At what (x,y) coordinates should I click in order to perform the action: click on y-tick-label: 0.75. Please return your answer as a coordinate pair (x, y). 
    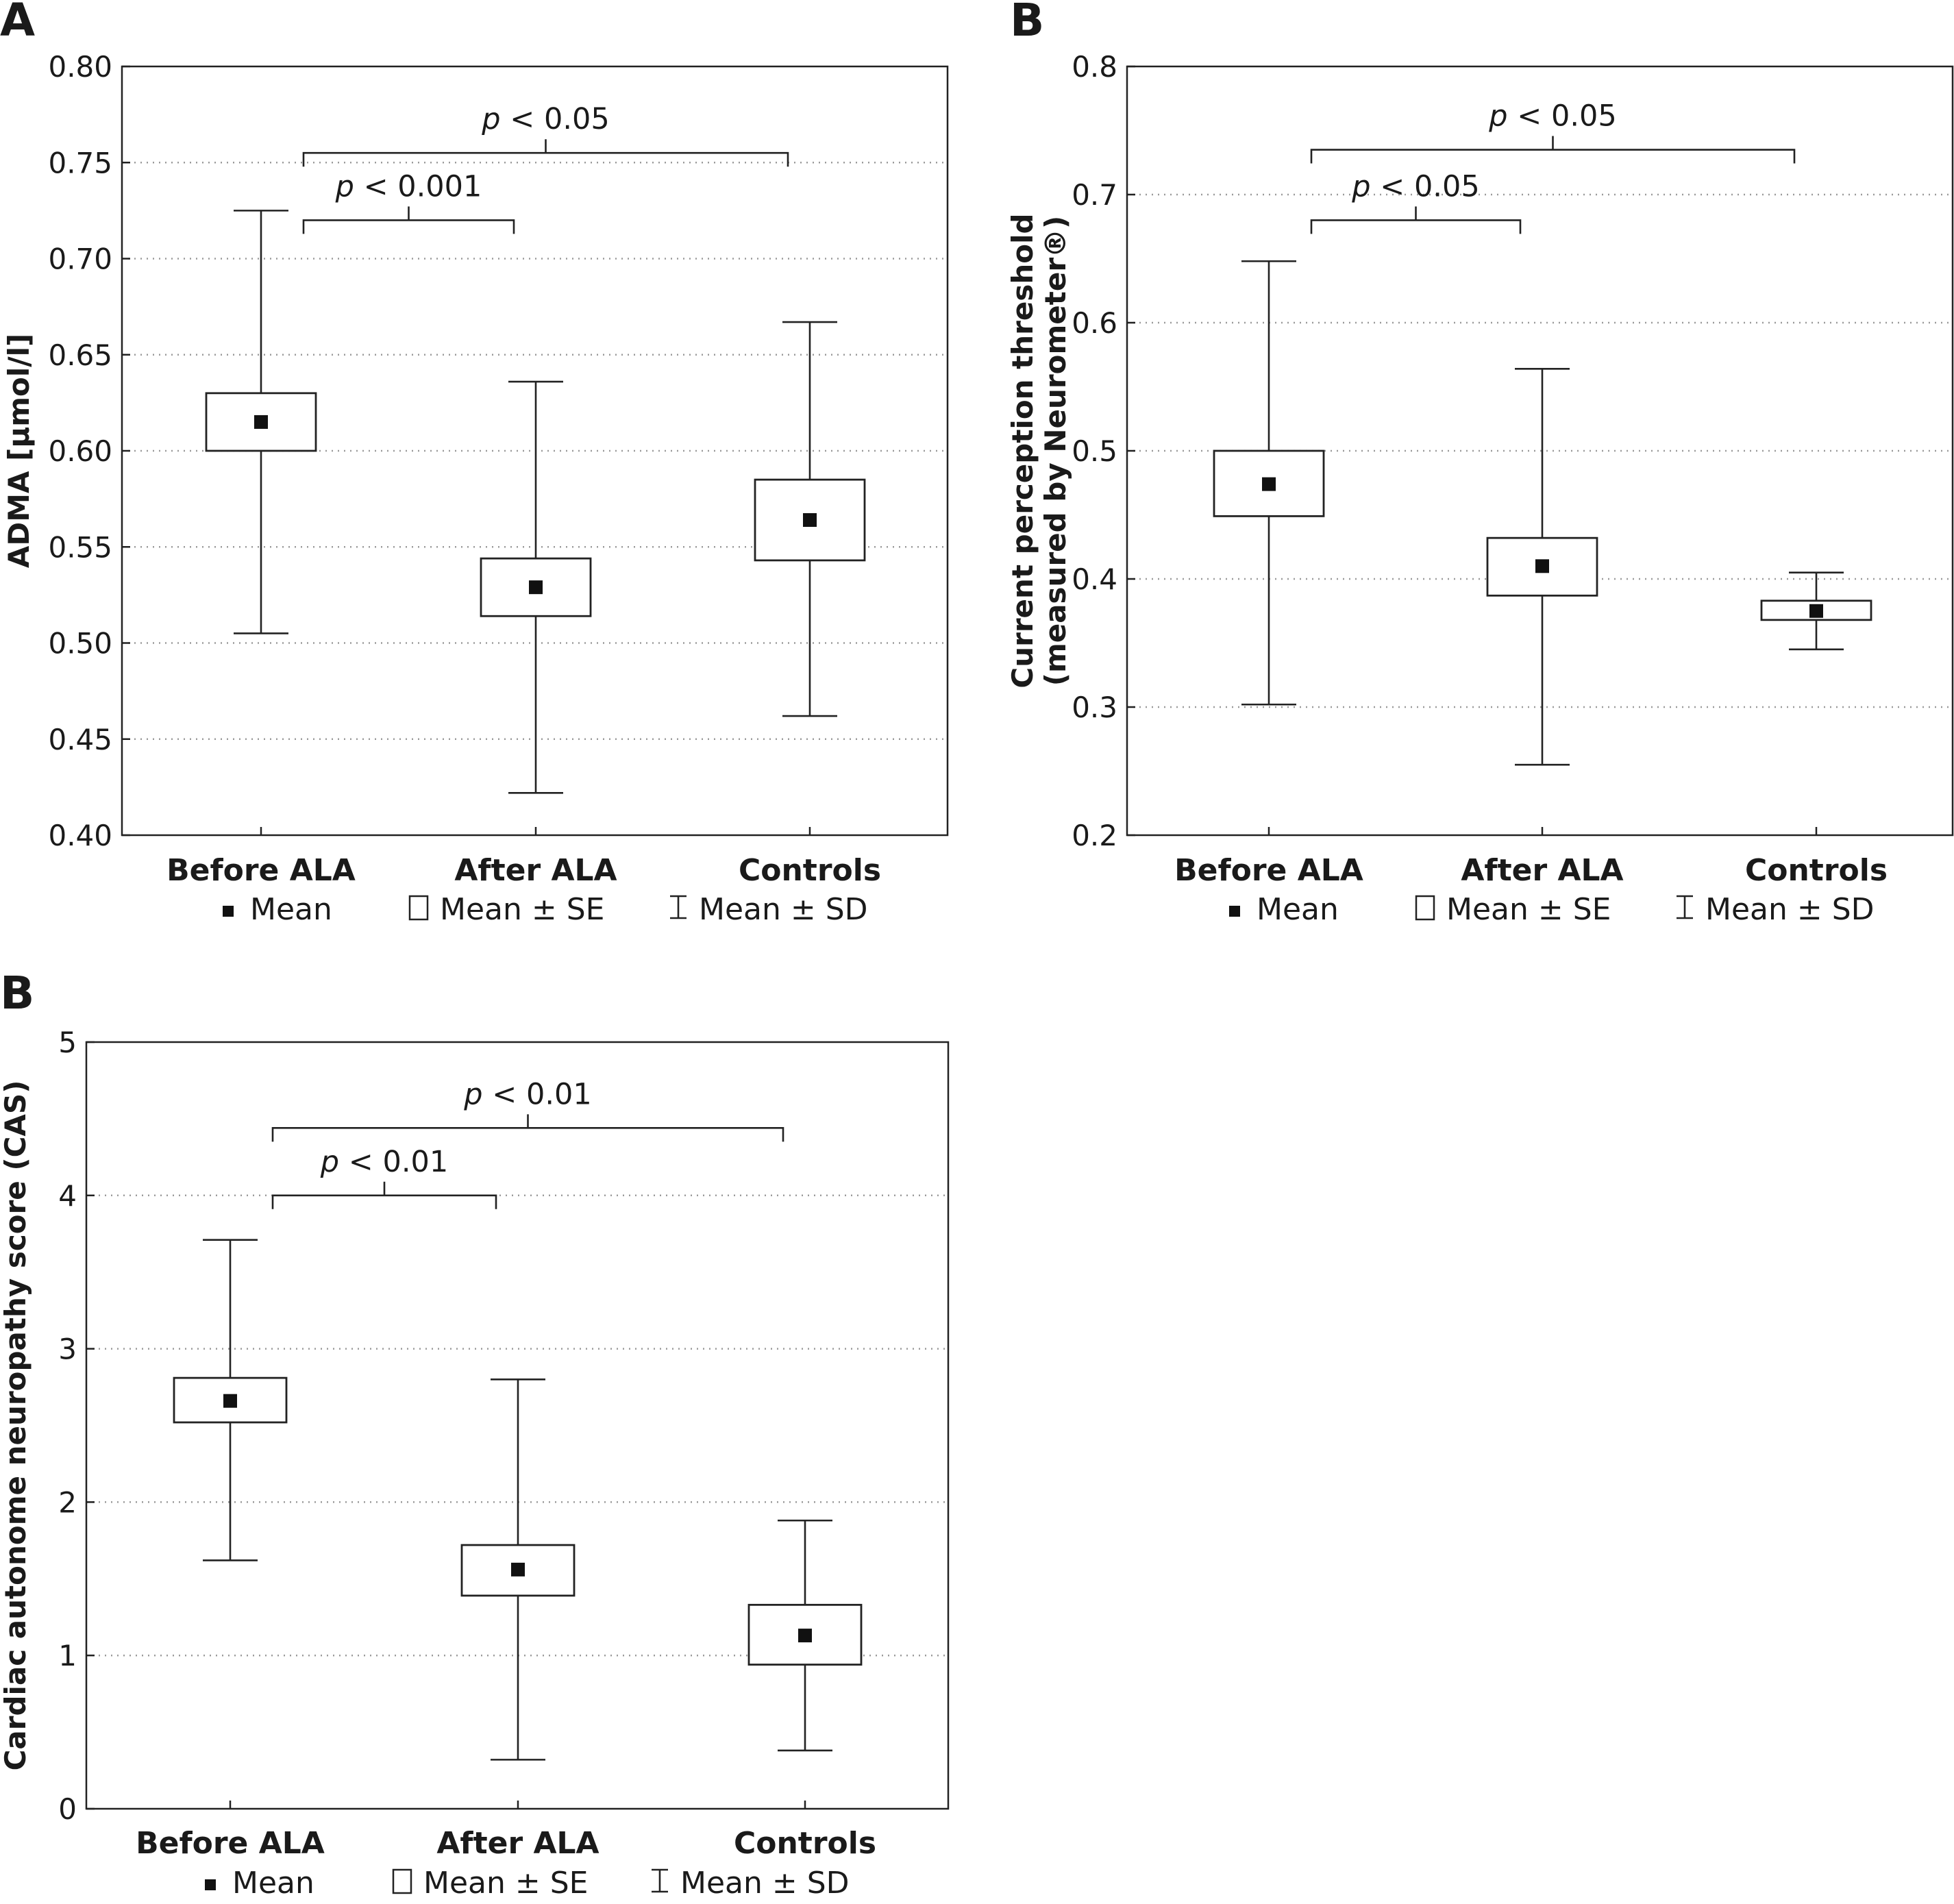
    Looking at the image, I should click on (80, 163).